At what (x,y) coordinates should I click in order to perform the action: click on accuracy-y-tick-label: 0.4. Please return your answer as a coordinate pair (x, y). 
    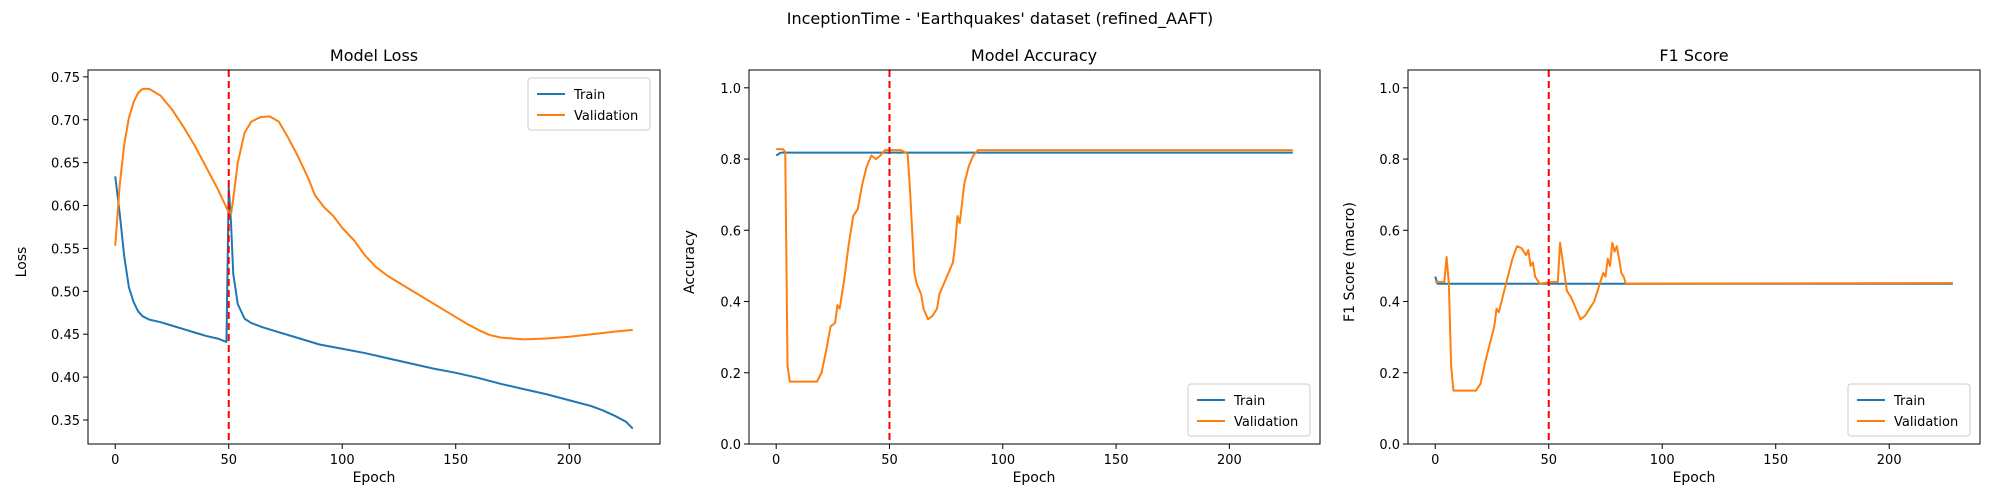
    Looking at the image, I should click on (730, 303).